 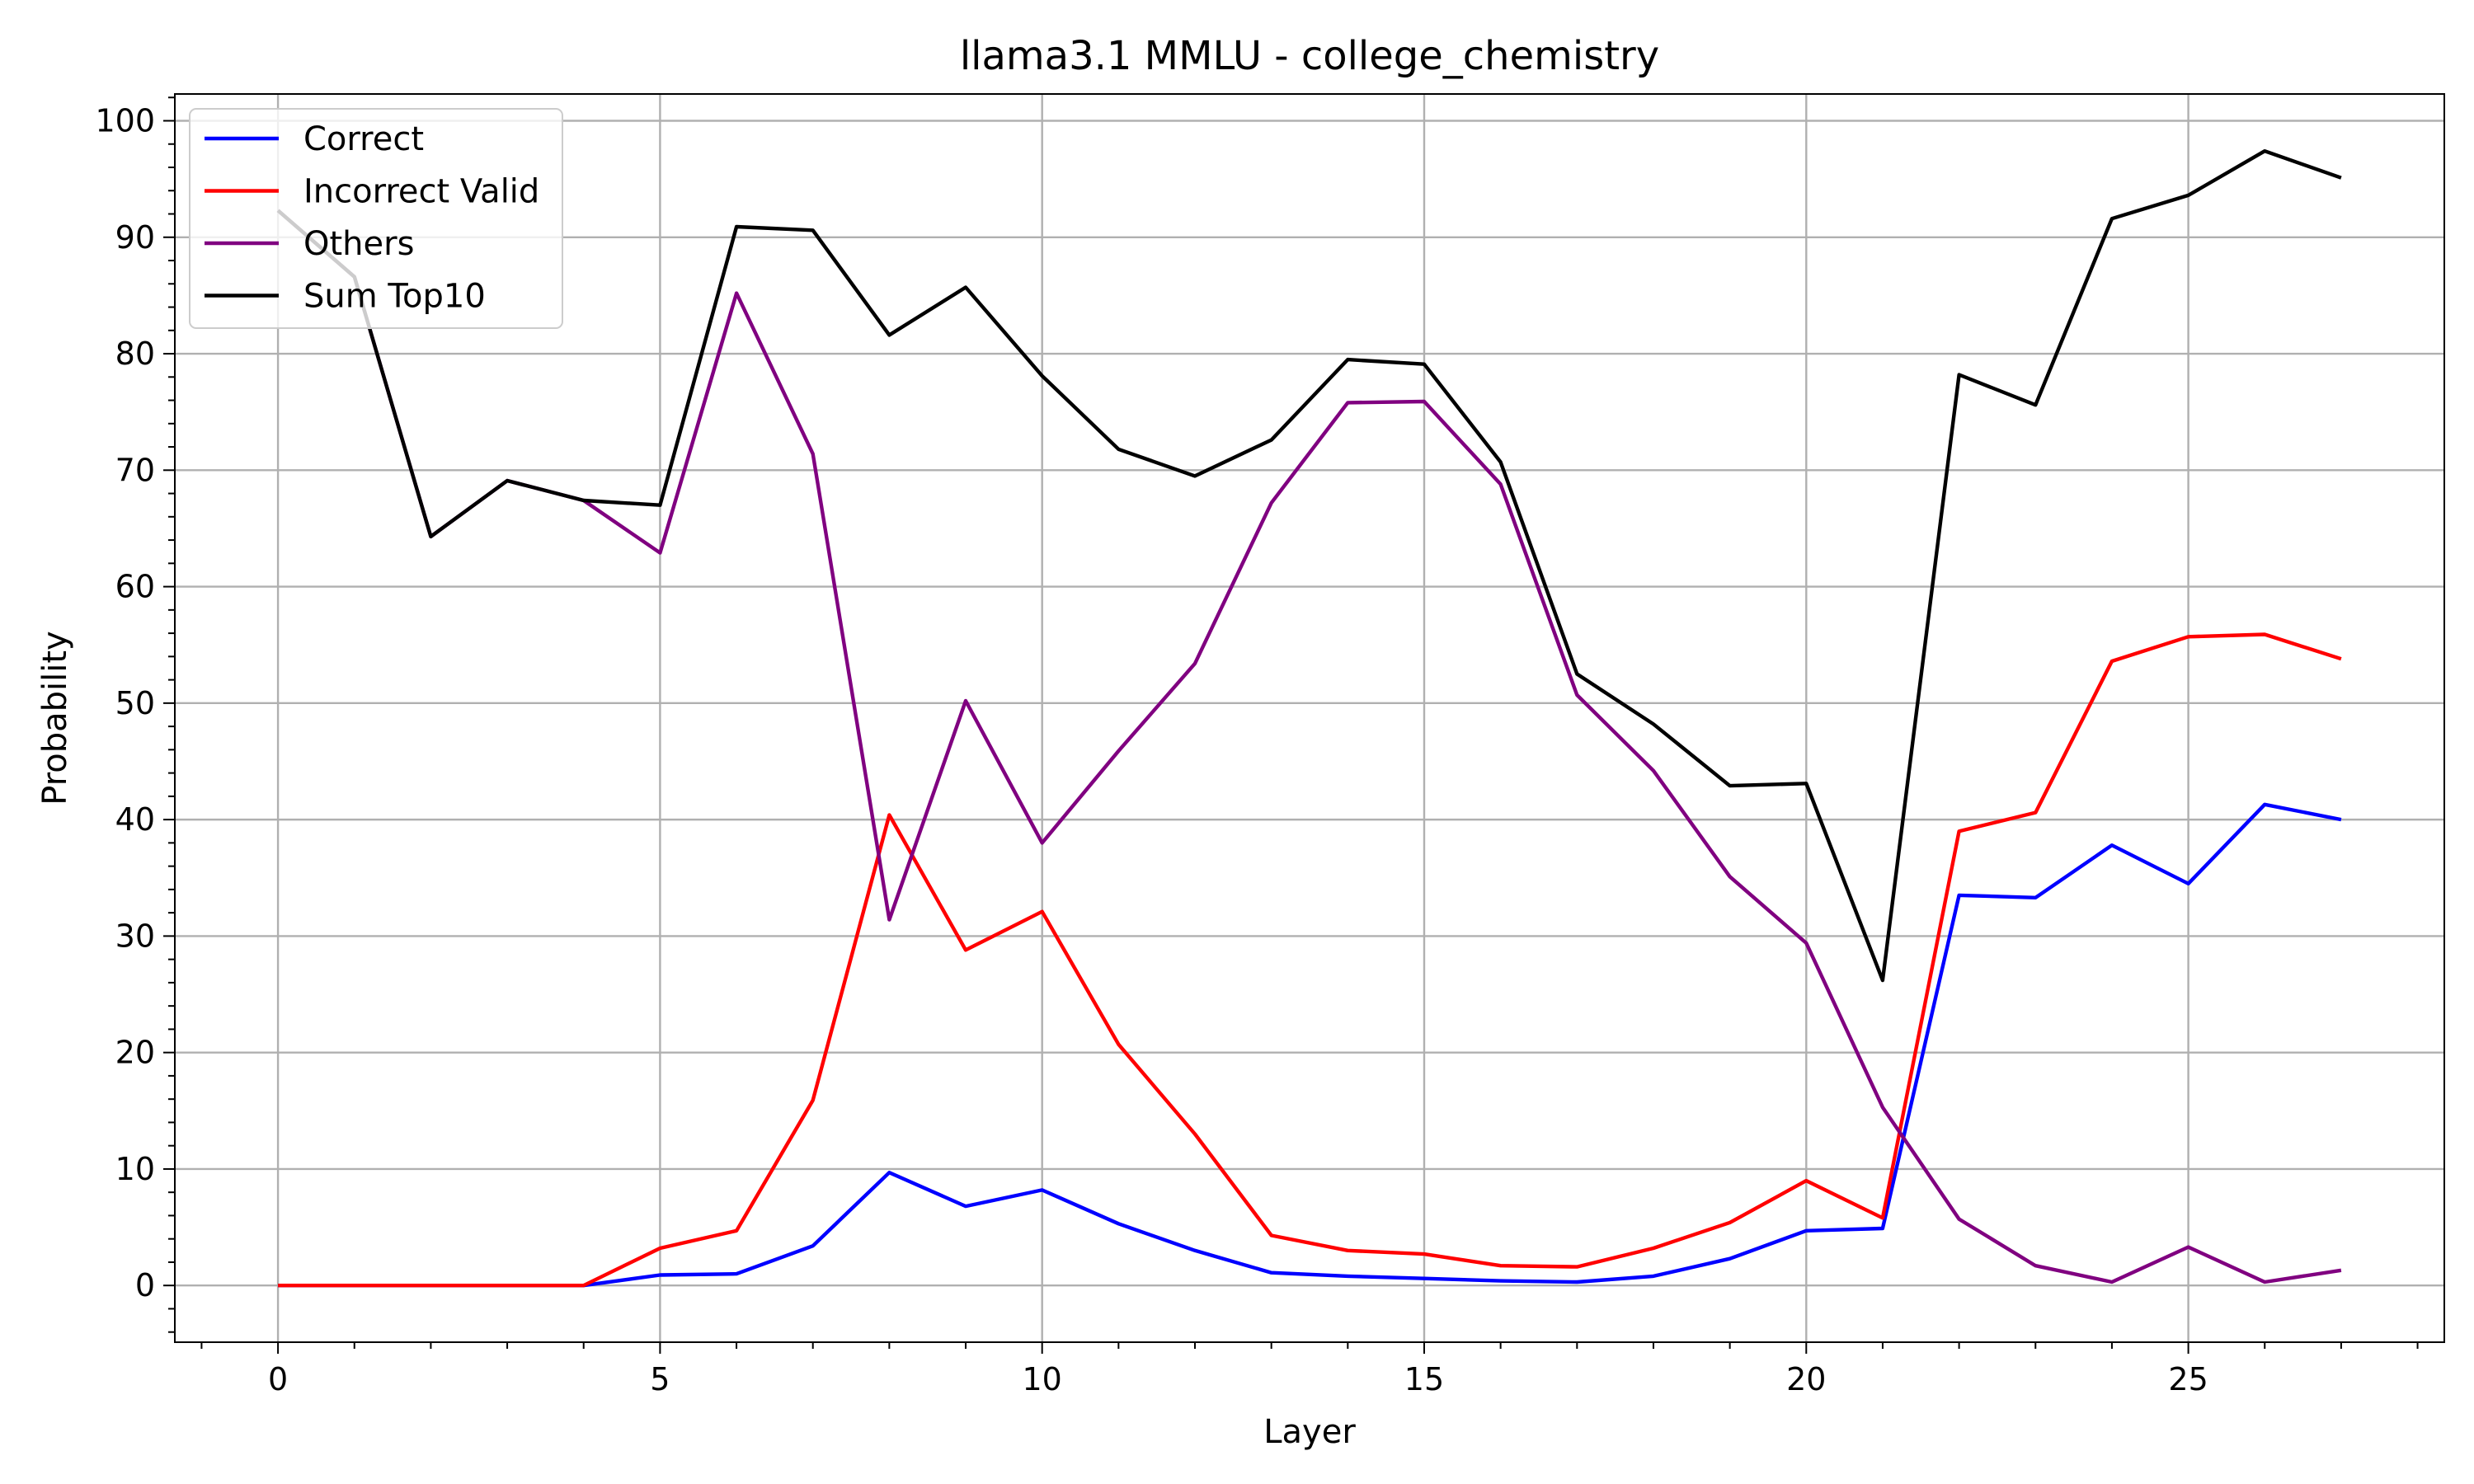 I want to click on y-tick-label: 40, so click(x=135, y=819).